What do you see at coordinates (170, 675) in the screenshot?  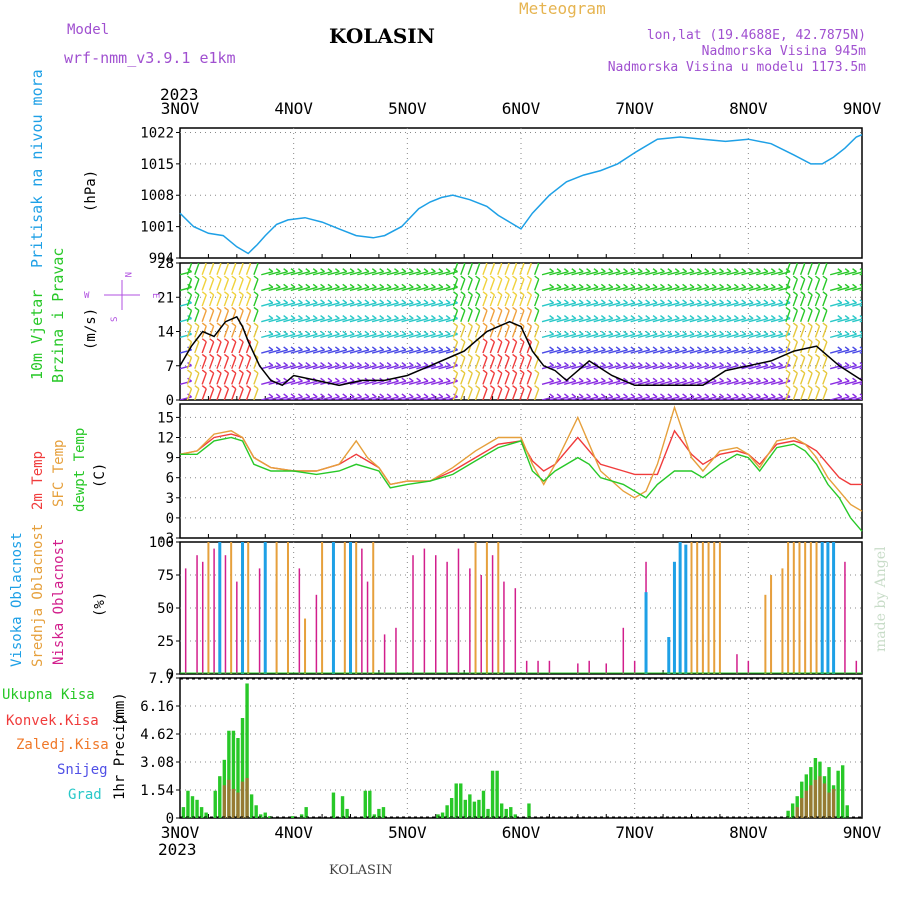 I see `y-tick-label: 0` at bounding box center [170, 675].